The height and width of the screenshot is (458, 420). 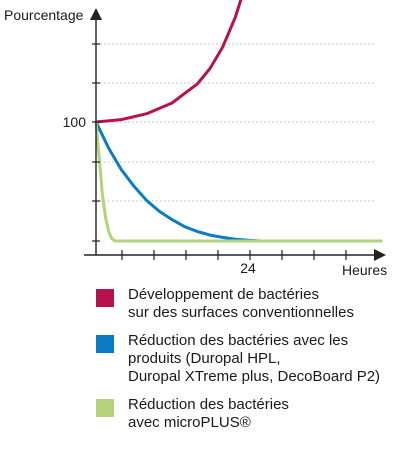 I want to click on x-tick-label: 24, so click(x=248, y=267).